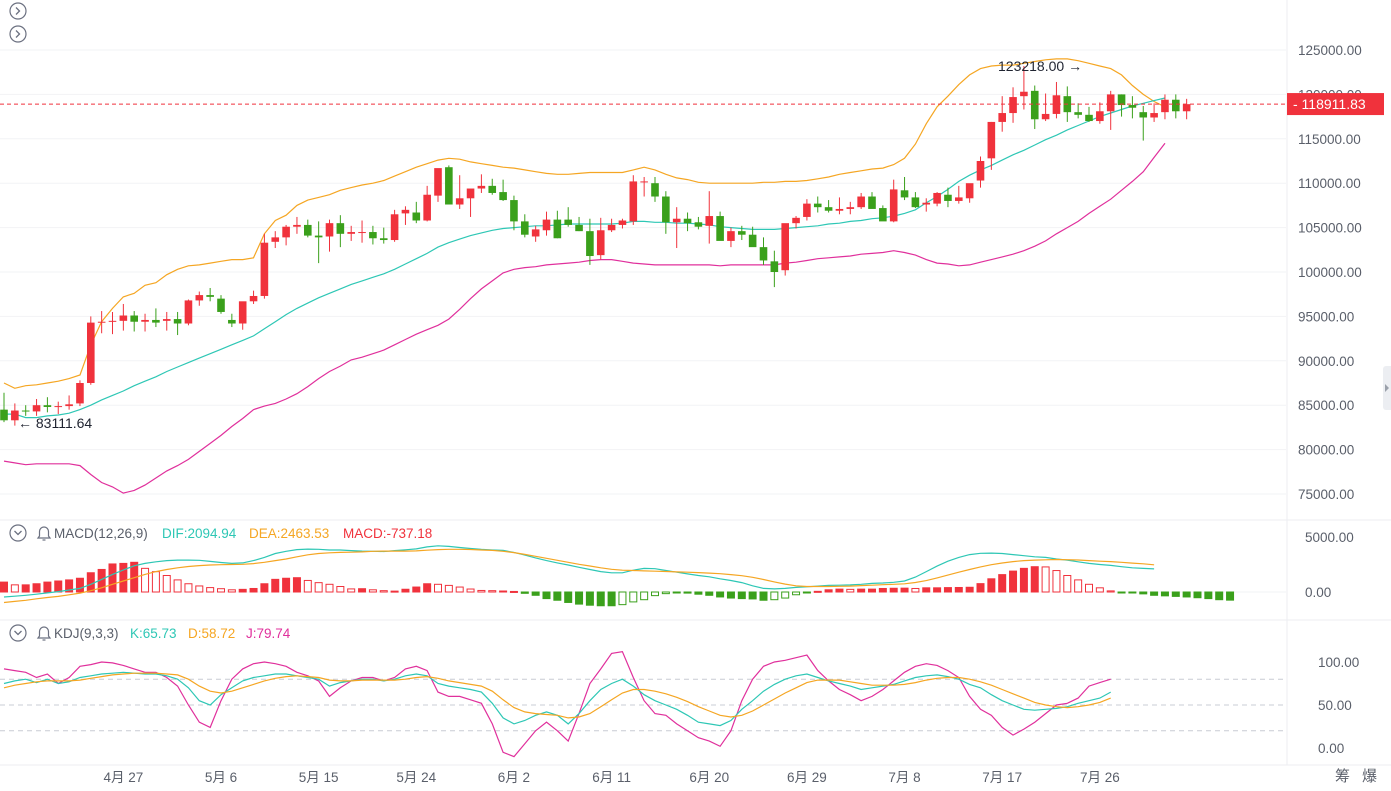  I want to click on side-panel-handle, so click(1387, 388).